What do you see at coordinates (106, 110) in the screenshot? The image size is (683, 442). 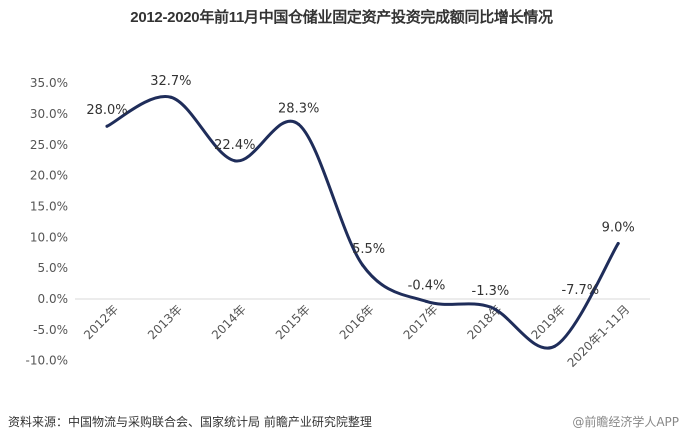 I see `data-label: 28.0%` at bounding box center [106, 110].